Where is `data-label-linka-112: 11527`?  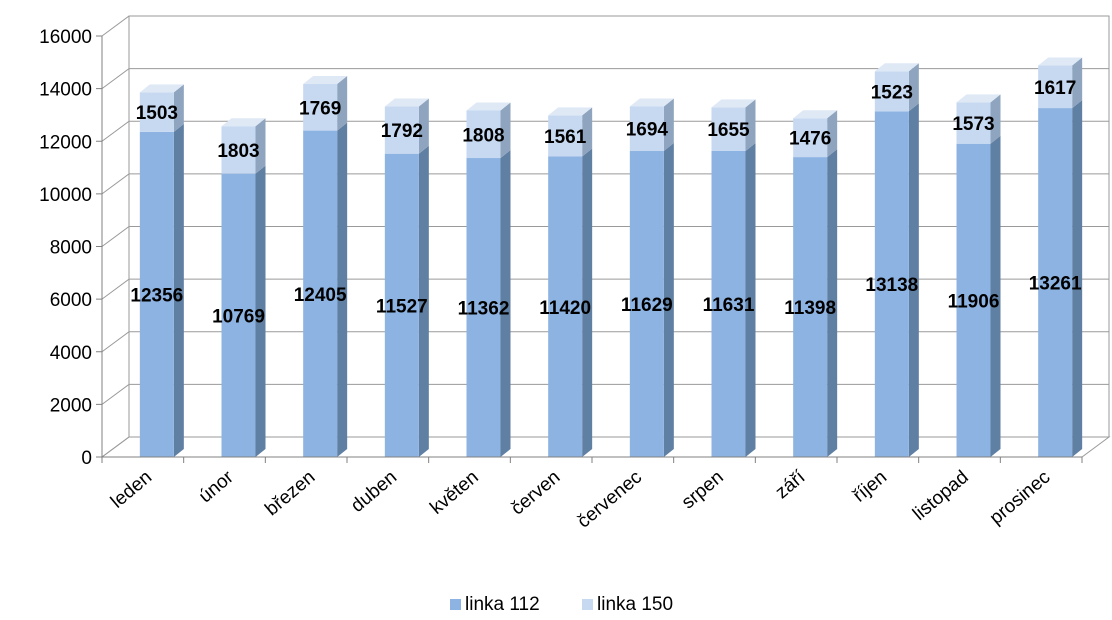
data-label-linka-112: 11527 is located at coordinates (402, 306).